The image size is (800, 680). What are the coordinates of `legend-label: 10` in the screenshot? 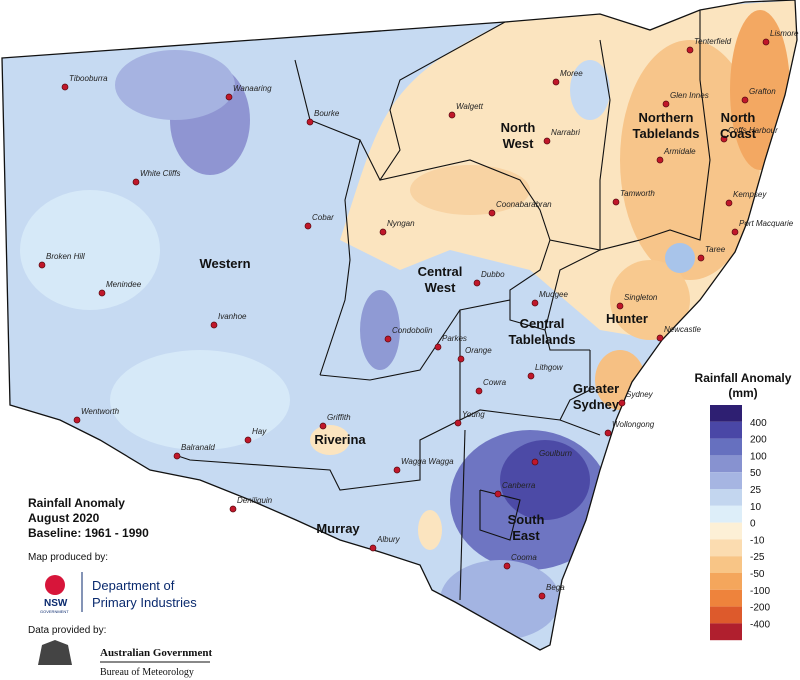 It's located at (756, 507).